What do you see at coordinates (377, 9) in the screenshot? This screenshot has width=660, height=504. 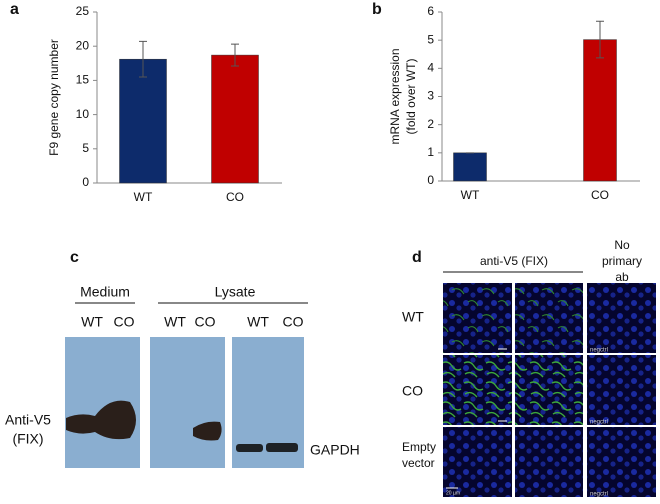 I see `panel-label: b` at bounding box center [377, 9].